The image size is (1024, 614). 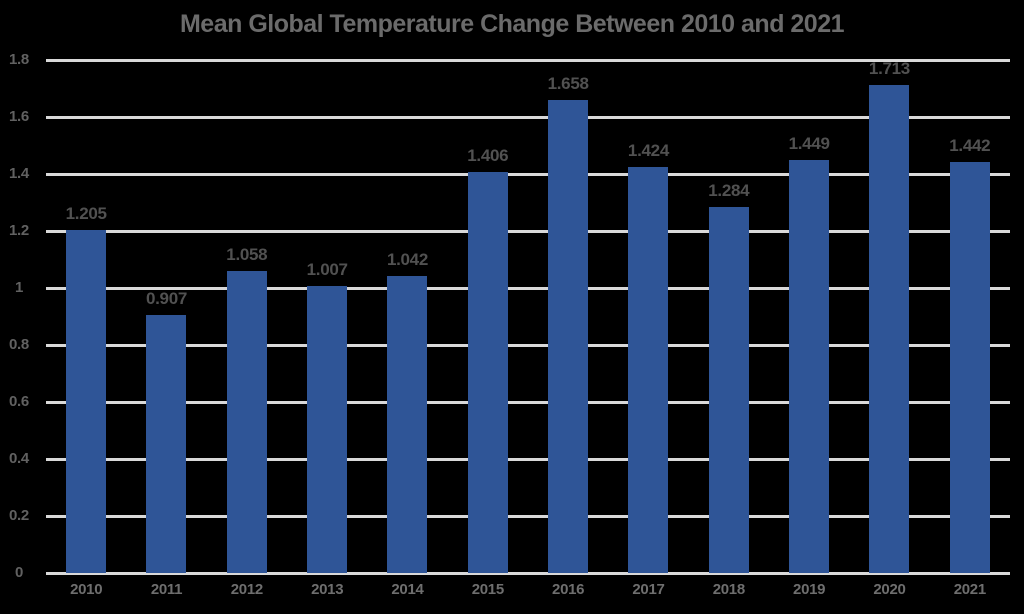 I want to click on x-axis-label: 2013, so click(x=327, y=589).